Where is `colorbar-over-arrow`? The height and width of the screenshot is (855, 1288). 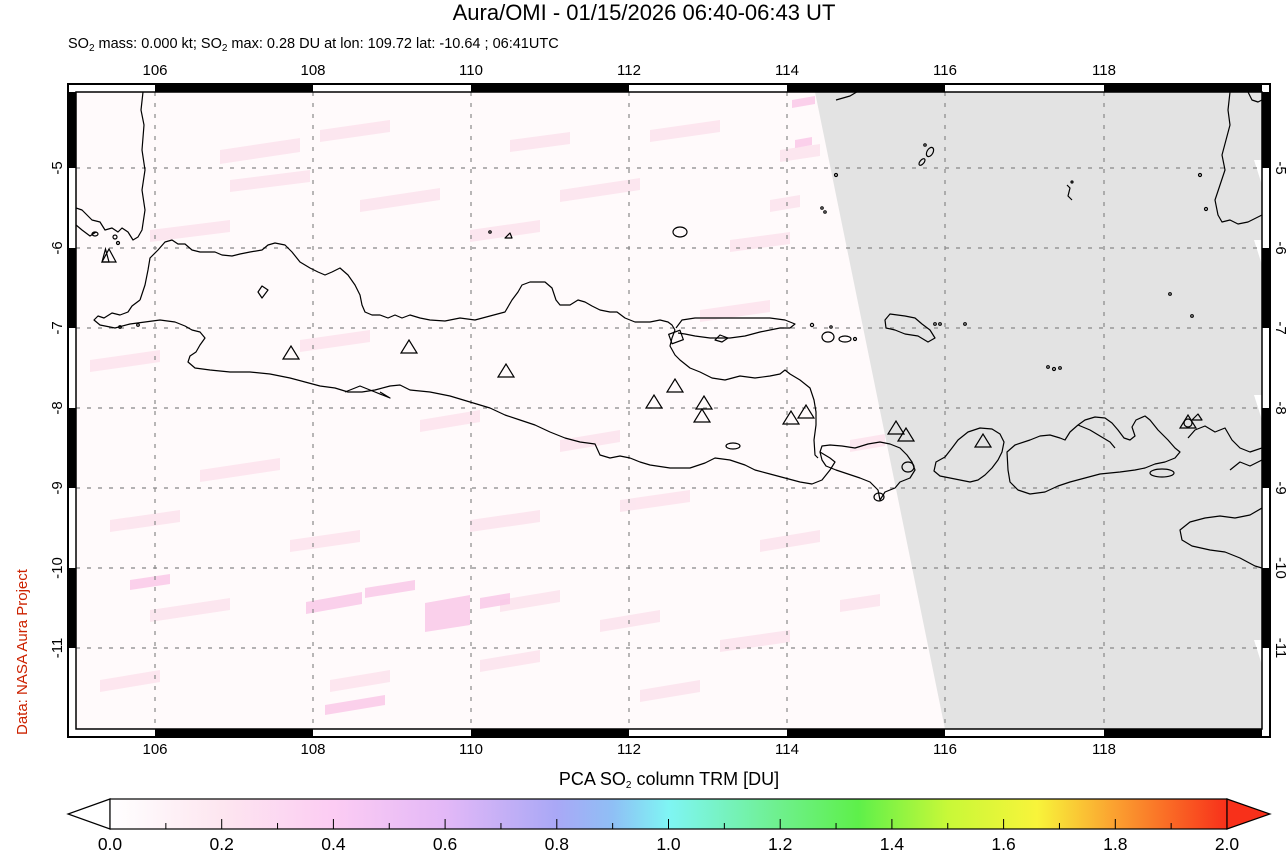
colorbar-over-arrow is located at coordinates (1249, 814).